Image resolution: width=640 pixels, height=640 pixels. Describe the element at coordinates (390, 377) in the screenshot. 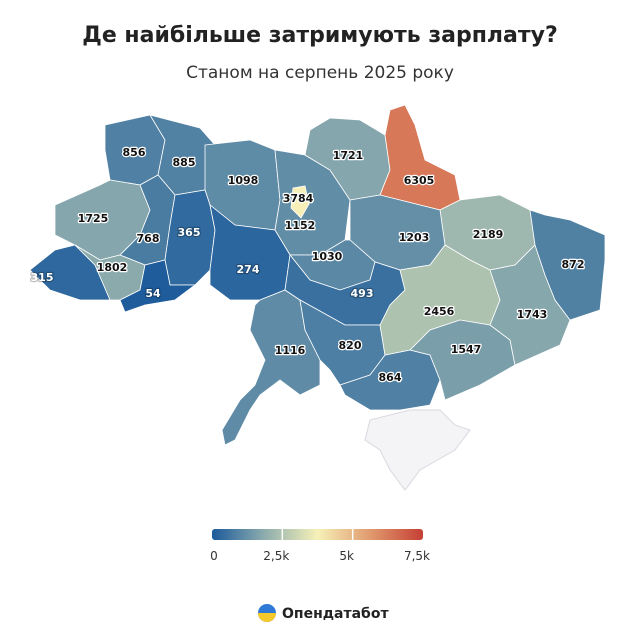

I see `value-label: 864` at that location.